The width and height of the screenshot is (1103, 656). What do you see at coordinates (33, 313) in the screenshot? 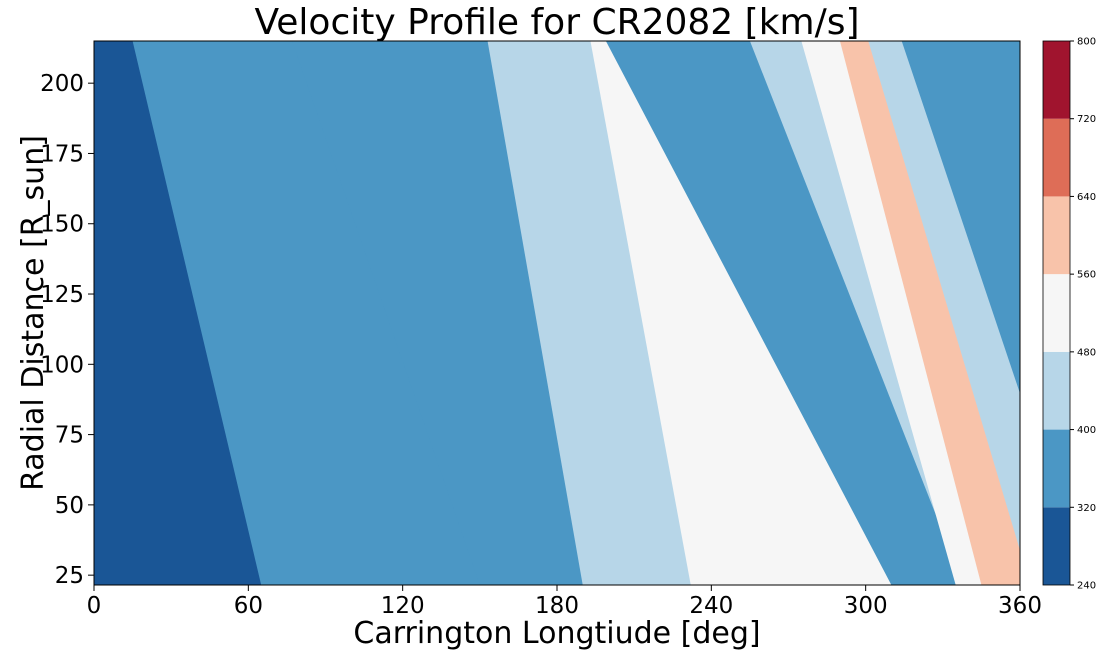
I see `y-axis-label: Radial Distance [R_sun]` at bounding box center [33, 313].